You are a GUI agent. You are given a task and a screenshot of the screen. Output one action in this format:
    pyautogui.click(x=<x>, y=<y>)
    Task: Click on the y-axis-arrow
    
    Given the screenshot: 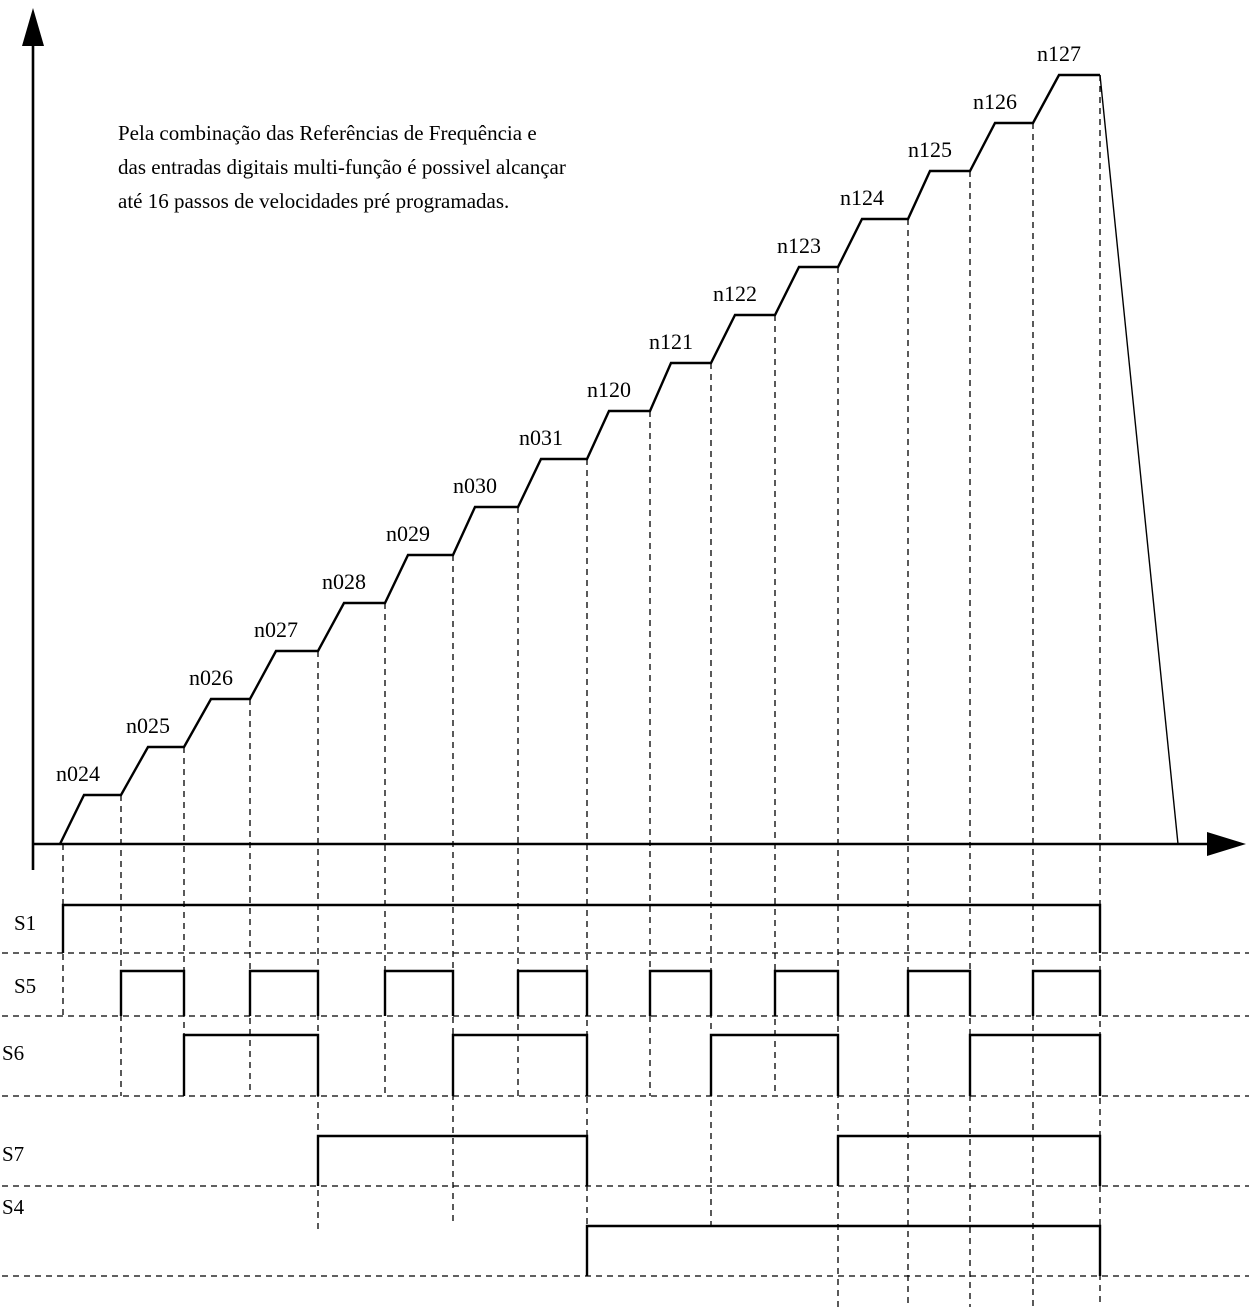 What is the action you would take?
    pyautogui.click(x=33, y=27)
    